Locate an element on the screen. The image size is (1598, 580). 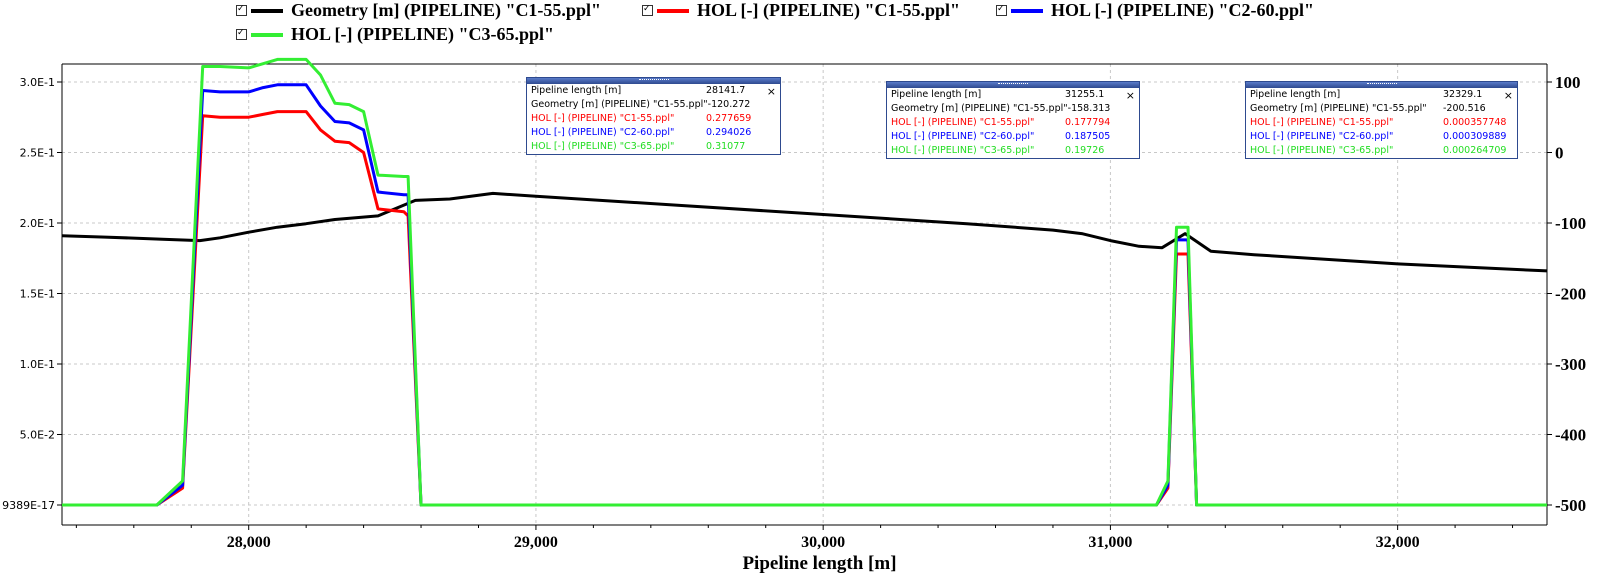
tooltip-value: 28141.7 is located at coordinates (726, 90).